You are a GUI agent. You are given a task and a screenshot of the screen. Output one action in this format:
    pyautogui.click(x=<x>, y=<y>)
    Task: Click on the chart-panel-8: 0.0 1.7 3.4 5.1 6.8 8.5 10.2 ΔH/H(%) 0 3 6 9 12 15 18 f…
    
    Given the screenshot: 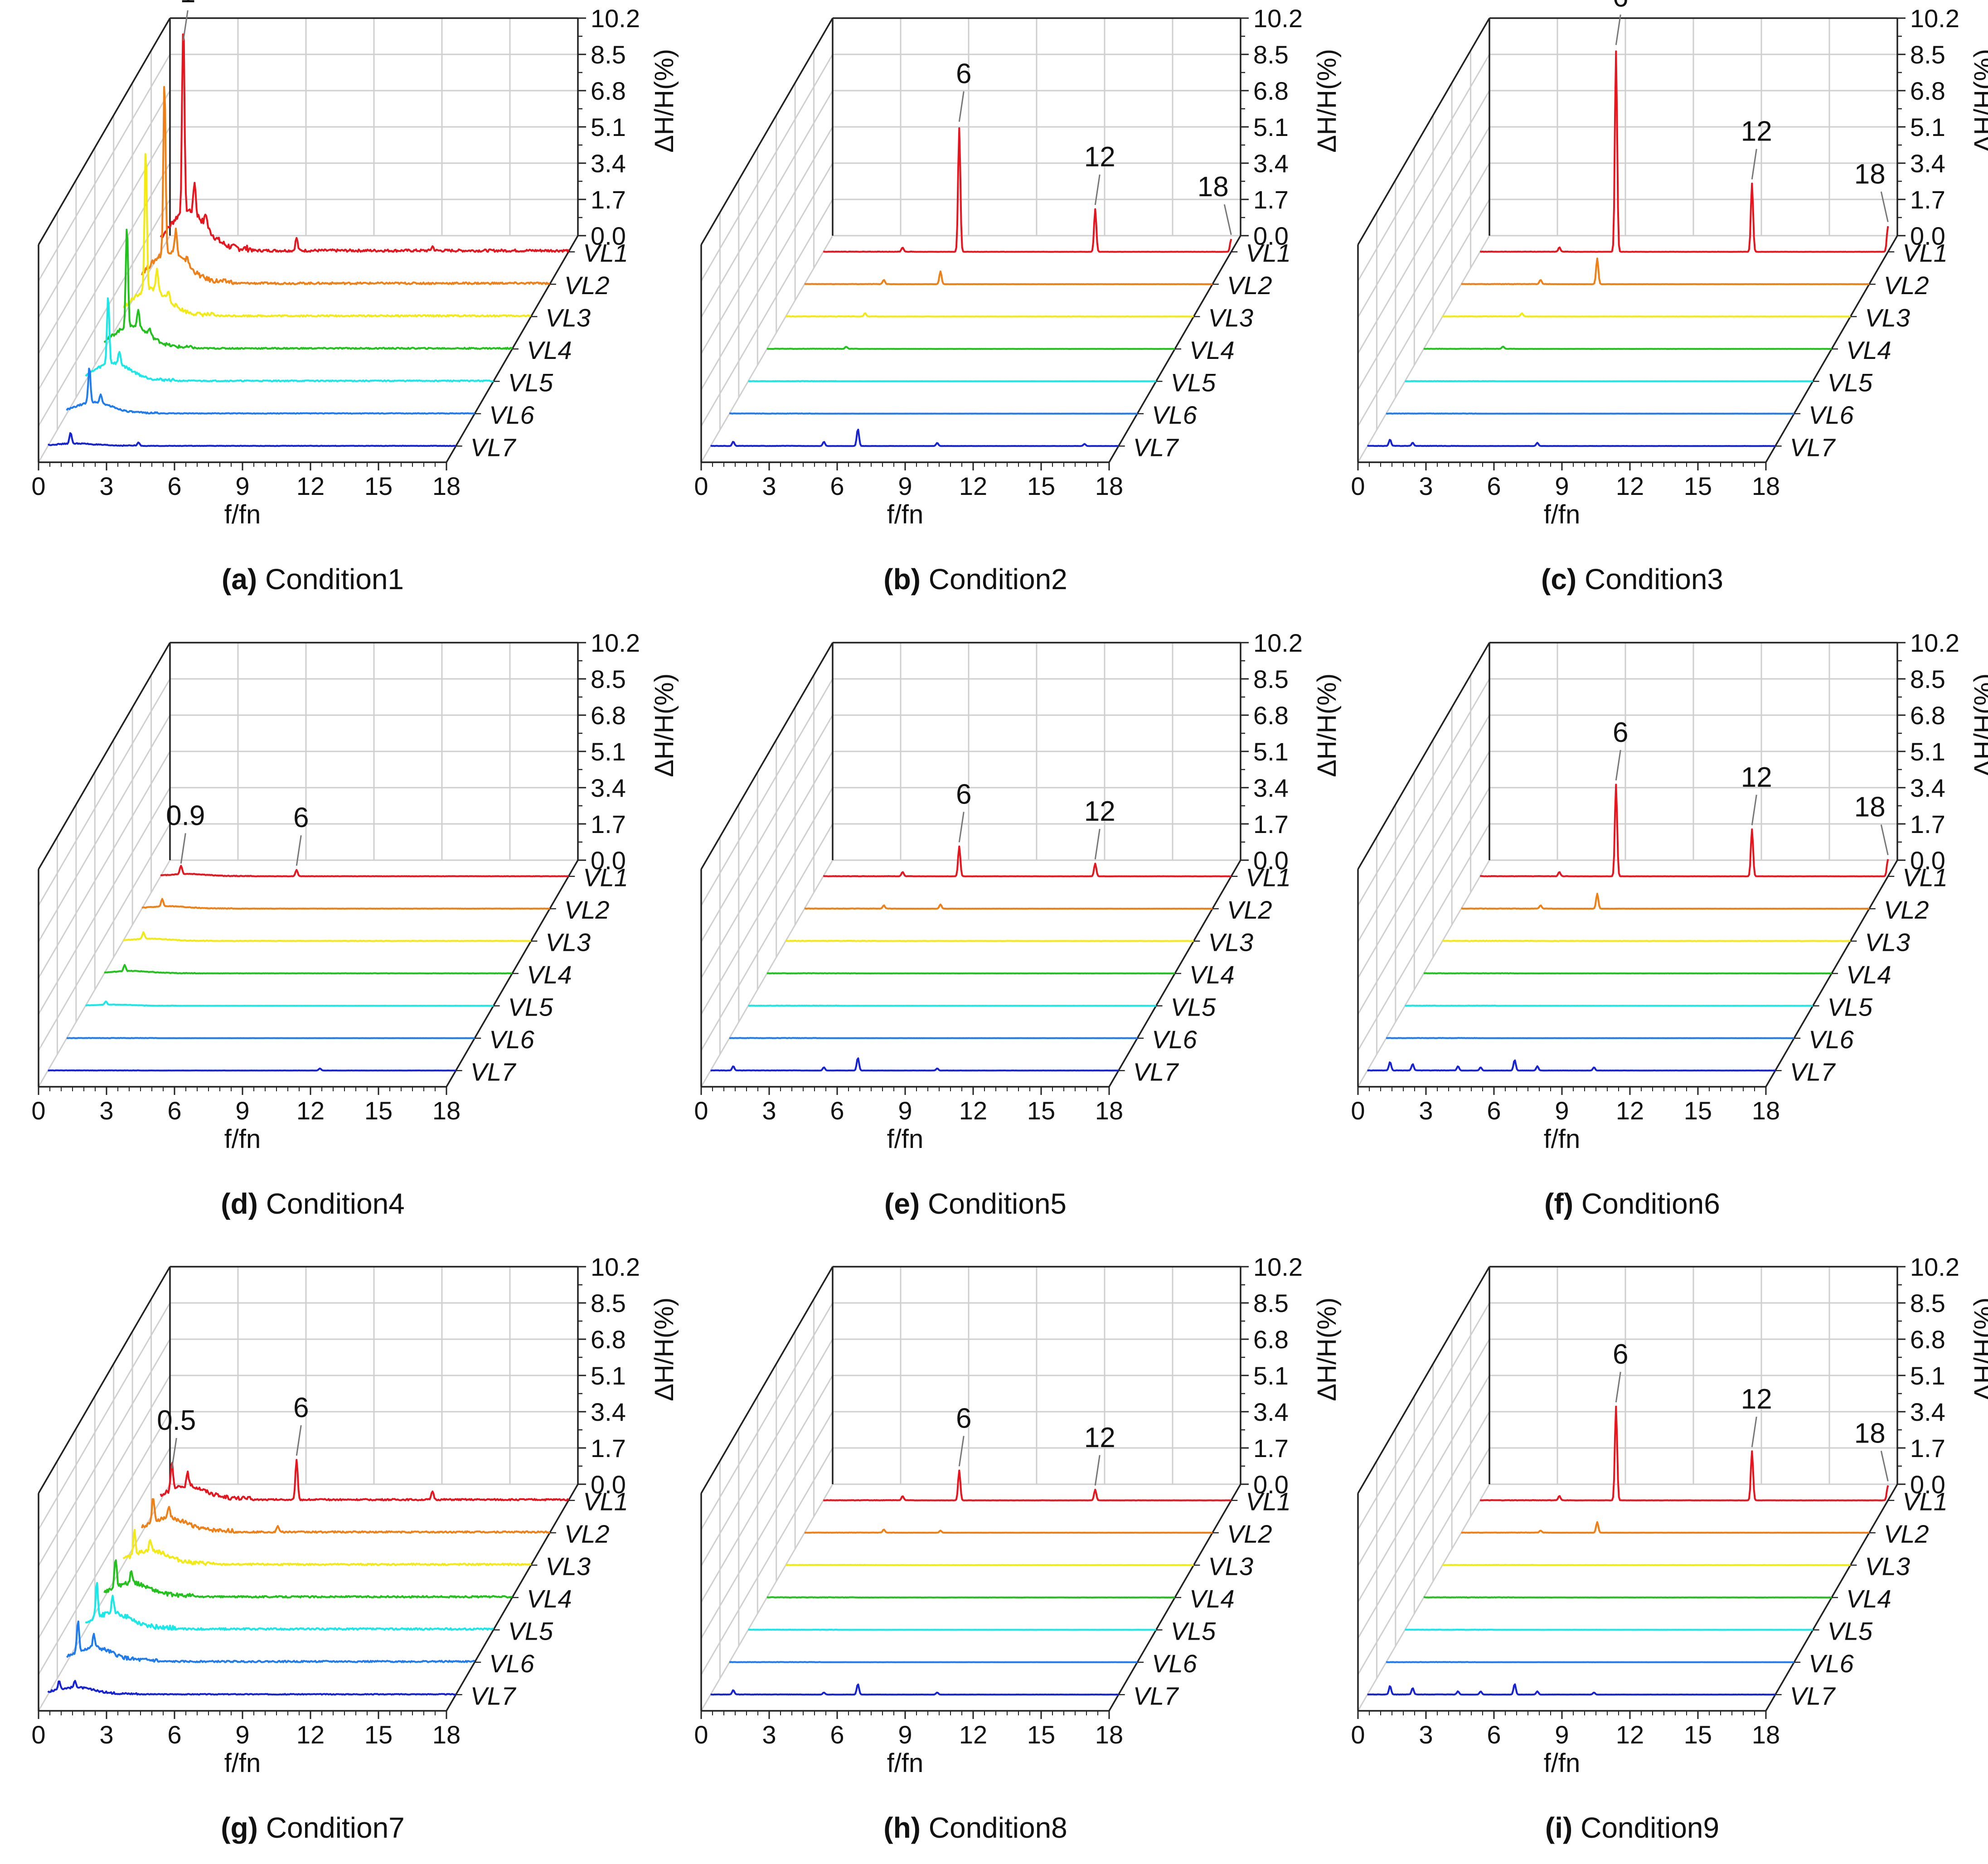 What is the action you would take?
    pyautogui.click(x=1018, y=1549)
    